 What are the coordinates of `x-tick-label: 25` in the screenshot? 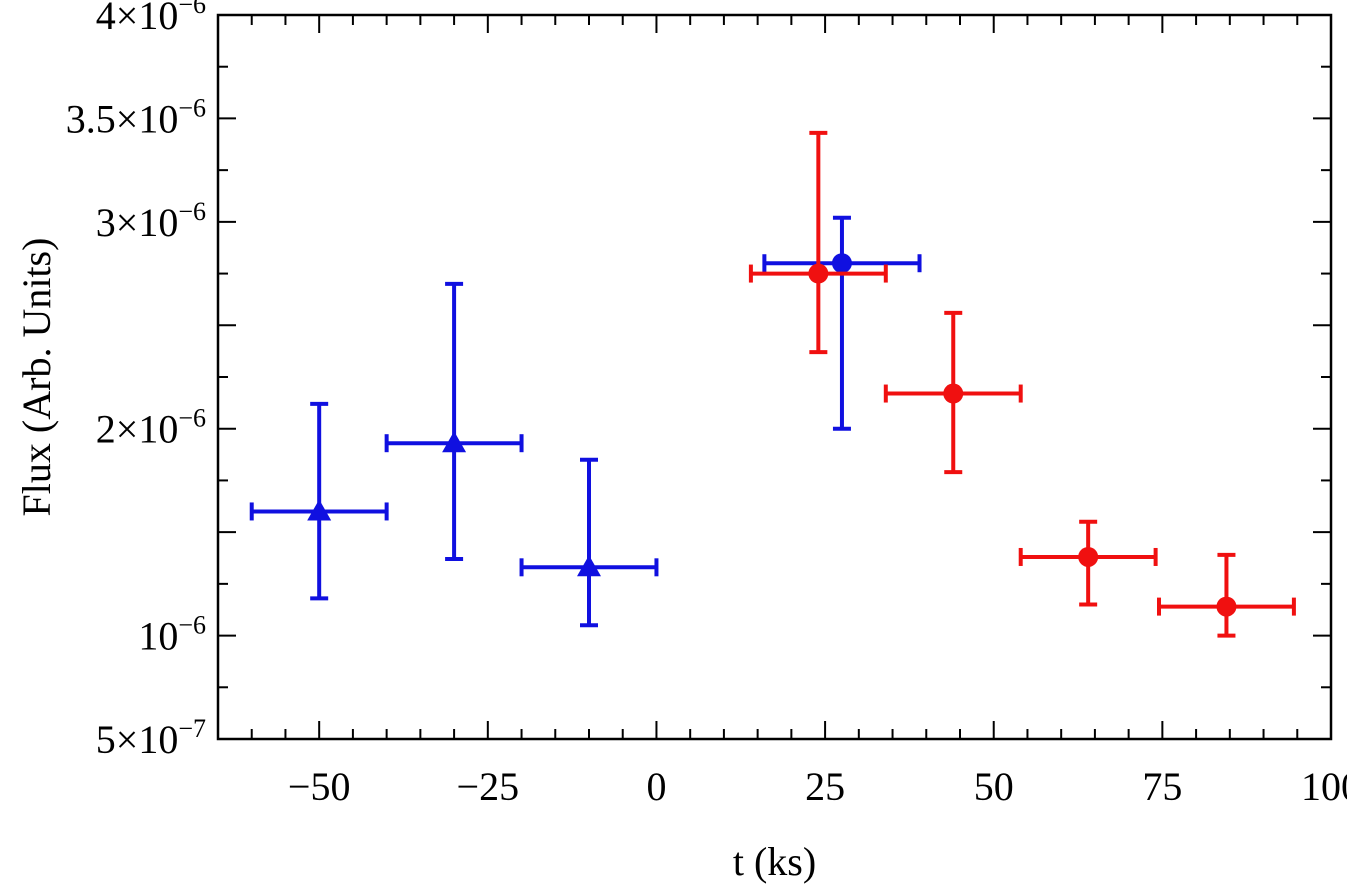 It's located at (825, 786).